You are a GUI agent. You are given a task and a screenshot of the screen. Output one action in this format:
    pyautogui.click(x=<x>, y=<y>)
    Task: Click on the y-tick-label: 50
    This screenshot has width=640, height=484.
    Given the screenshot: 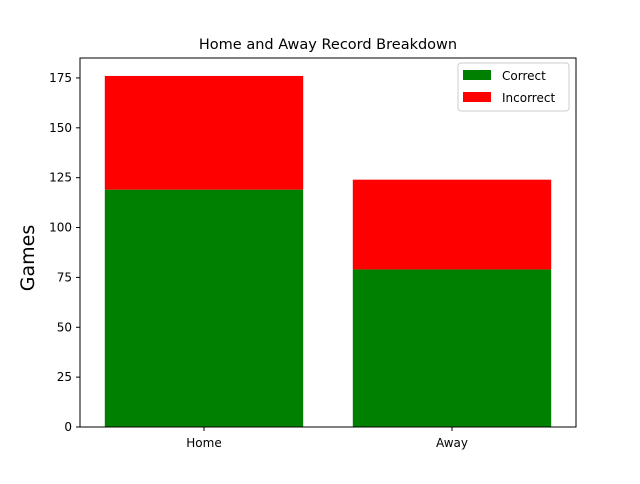 What is the action you would take?
    pyautogui.click(x=64, y=327)
    